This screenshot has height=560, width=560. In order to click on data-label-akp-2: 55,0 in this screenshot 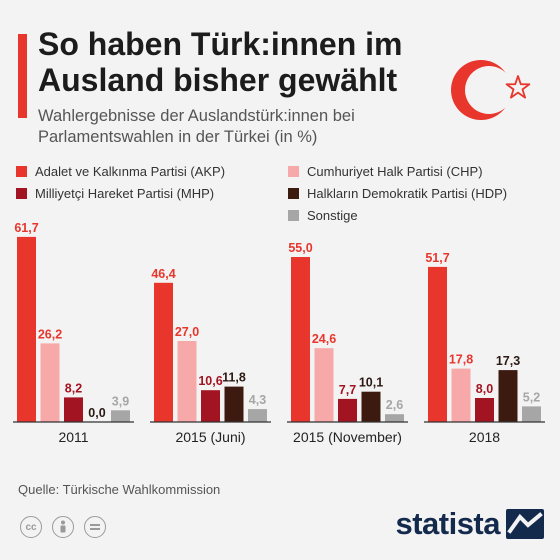, I will do `click(300, 248)`.